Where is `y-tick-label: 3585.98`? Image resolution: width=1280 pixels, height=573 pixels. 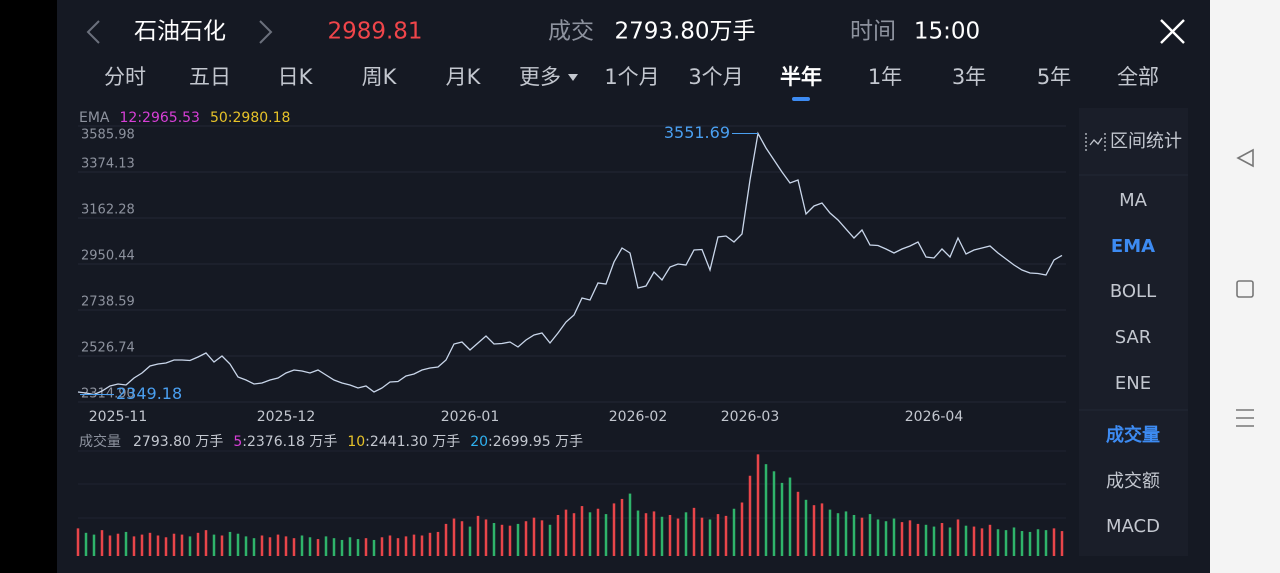 y-tick-label: 3585.98 is located at coordinates (108, 135).